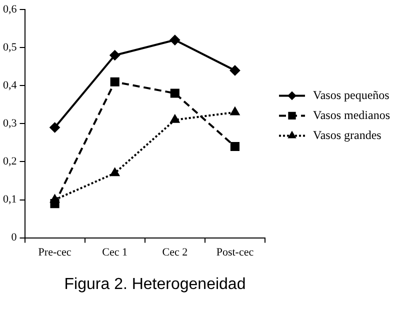 This screenshot has height=324, width=400. I want to click on y-tick-label: 0,6, so click(10, 9).